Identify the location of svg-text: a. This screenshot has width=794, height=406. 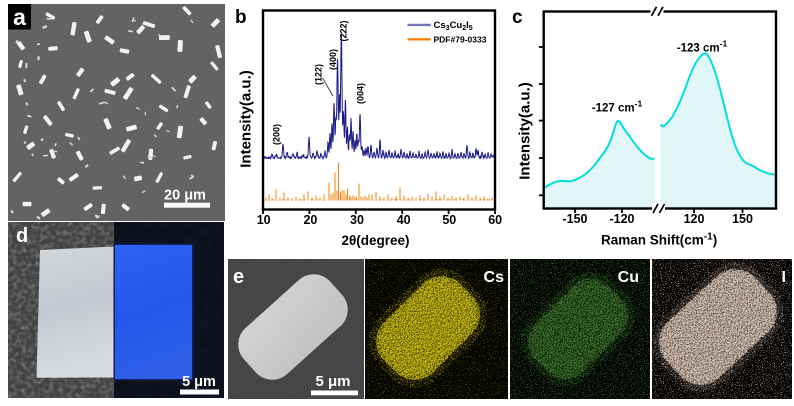
(19, 17).